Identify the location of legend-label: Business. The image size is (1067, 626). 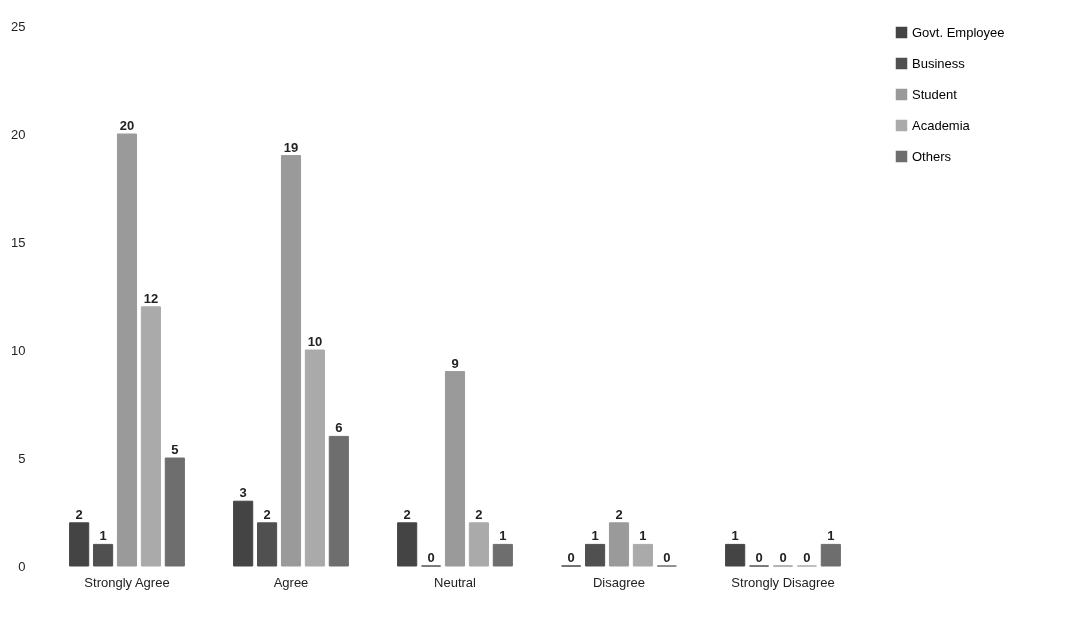
(939, 63).